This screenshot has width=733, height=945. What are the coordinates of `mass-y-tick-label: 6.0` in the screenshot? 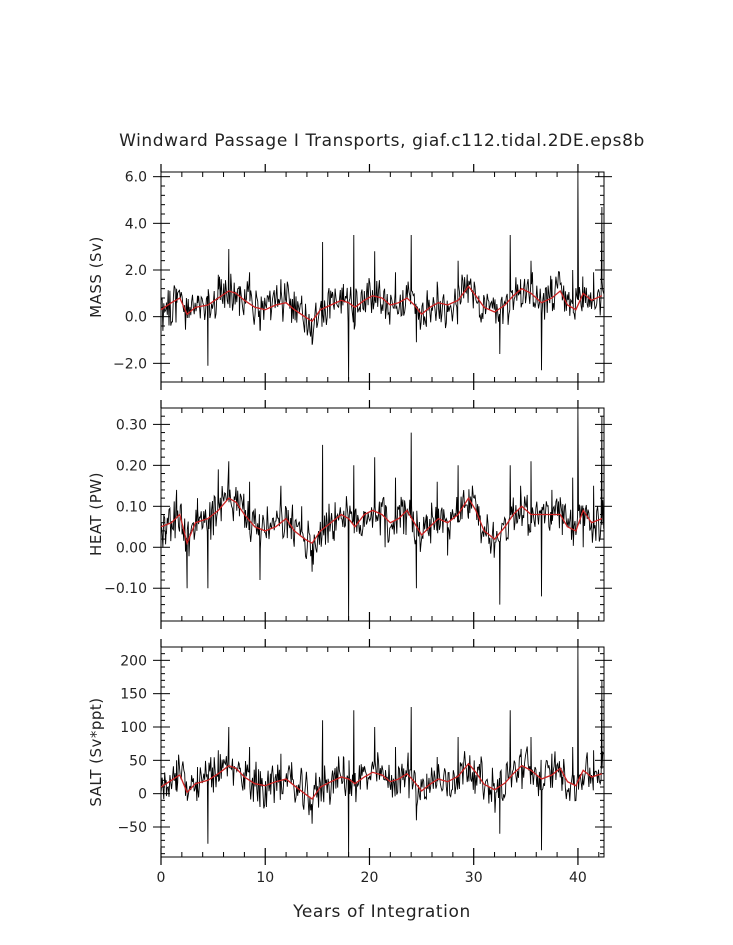 It's located at (136, 178).